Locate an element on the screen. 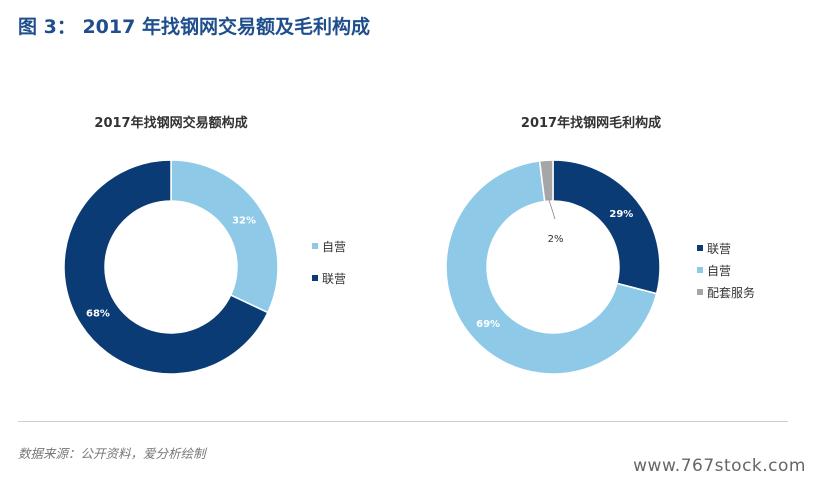 The image size is (818, 482). source-note: 数据来源：公开资料，爱分析绘制 is located at coordinates (112, 453).